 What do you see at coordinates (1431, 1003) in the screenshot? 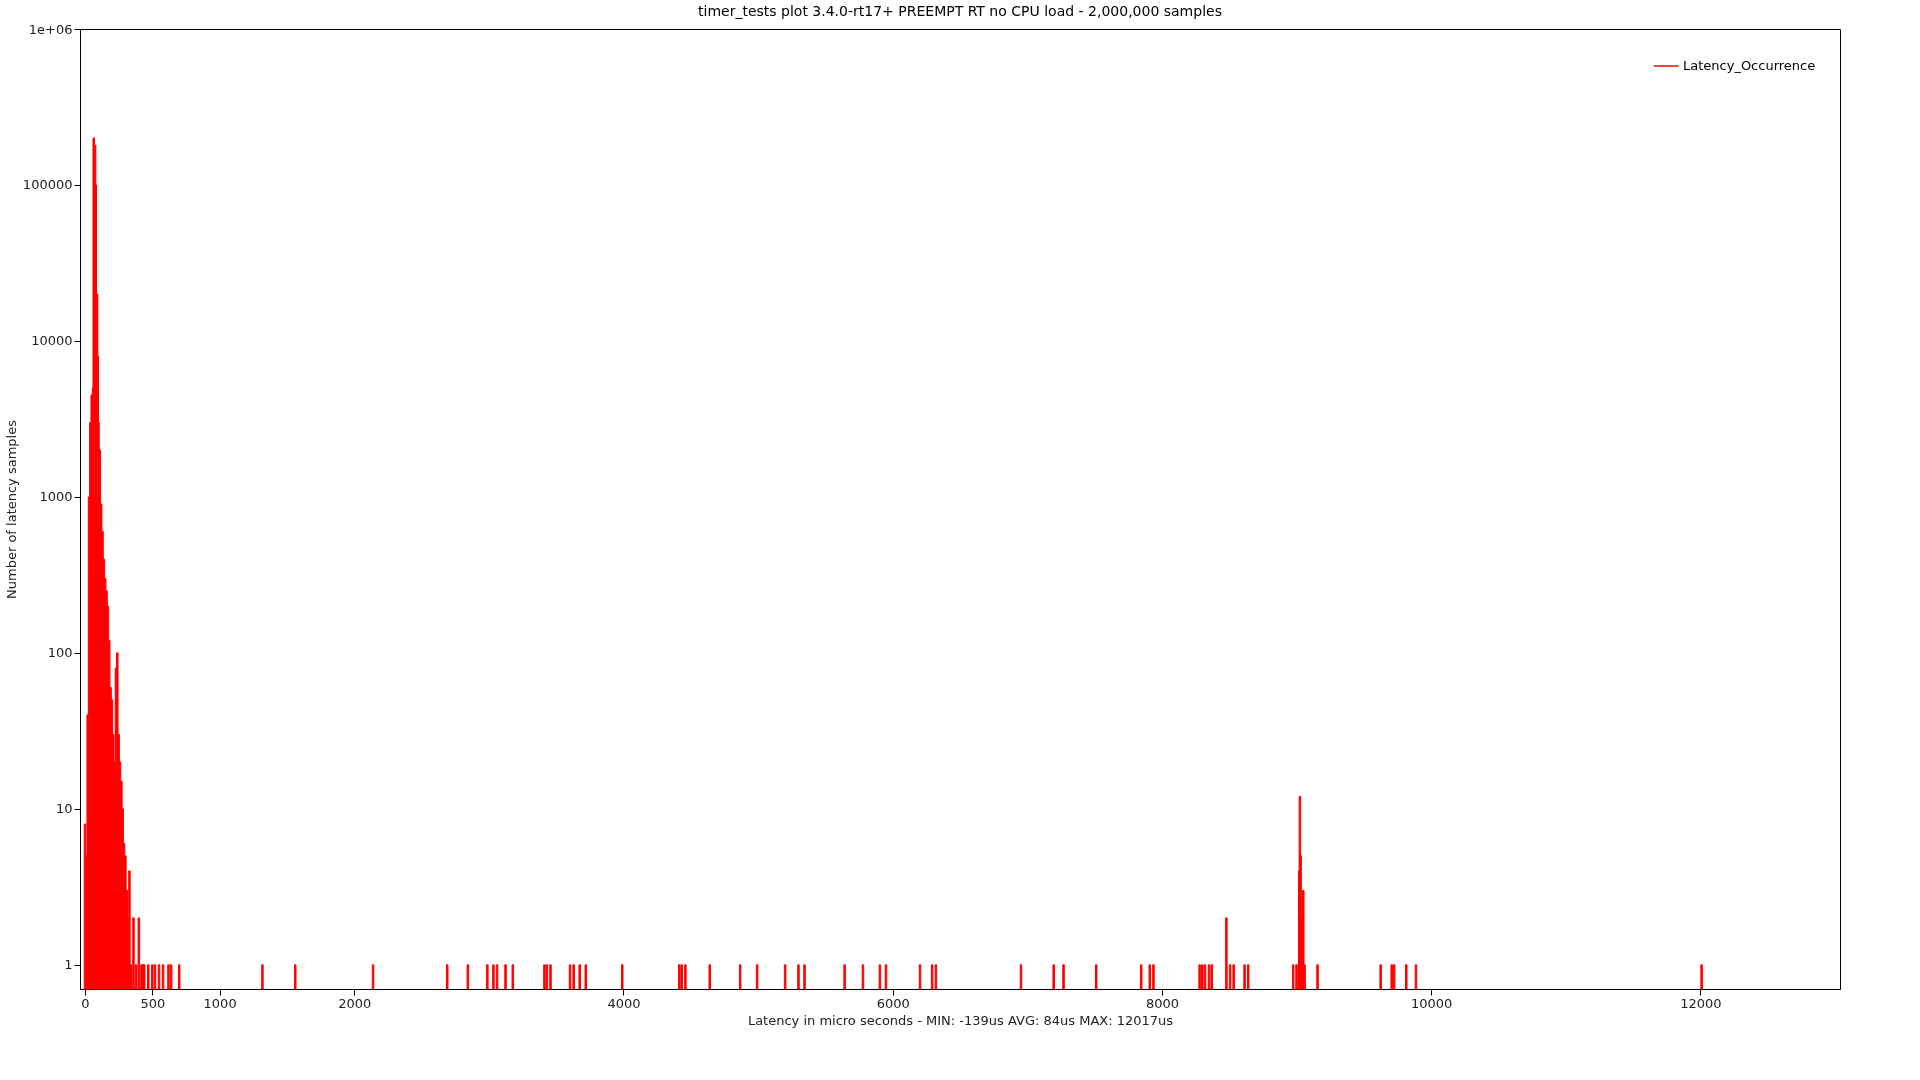
I see `x-tick-label: 10000` at bounding box center [1431, 1003].